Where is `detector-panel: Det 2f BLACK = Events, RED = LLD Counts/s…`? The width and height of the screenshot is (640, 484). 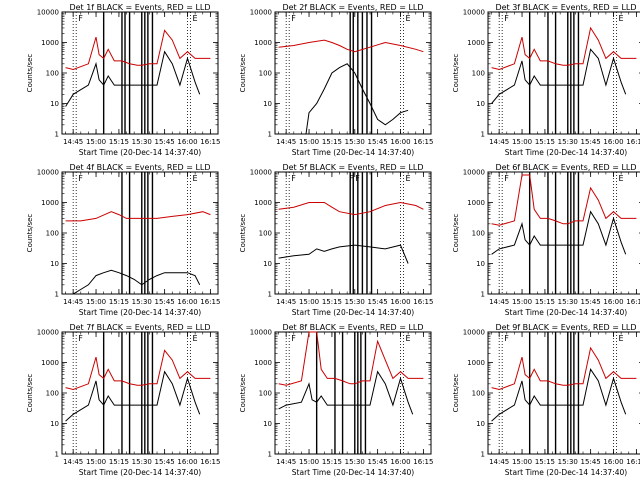 detector-panel: Det 2f BLACK = Events, RED = LLD Counts/s… is located at coordinates (336, 80).